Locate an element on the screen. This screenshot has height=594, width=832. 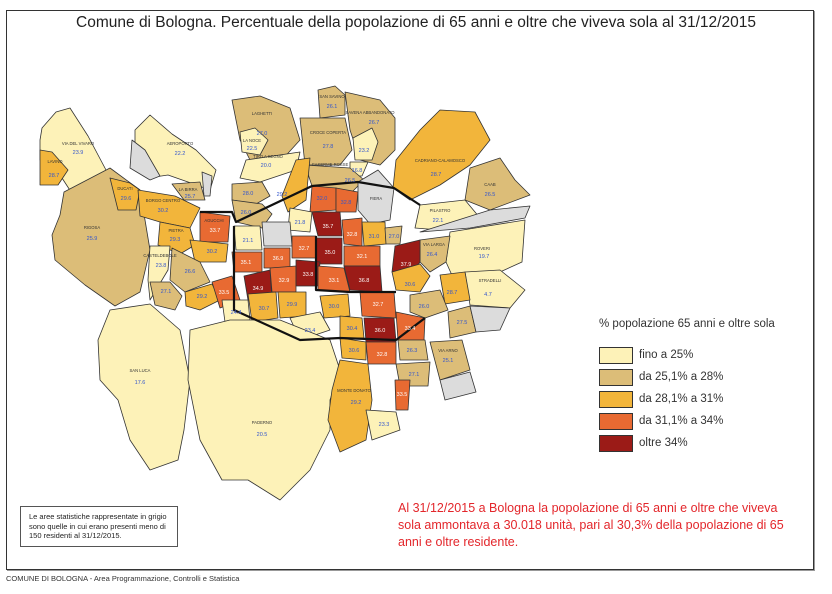
svg-text: 22.2 is located at coordinates (180, 154).